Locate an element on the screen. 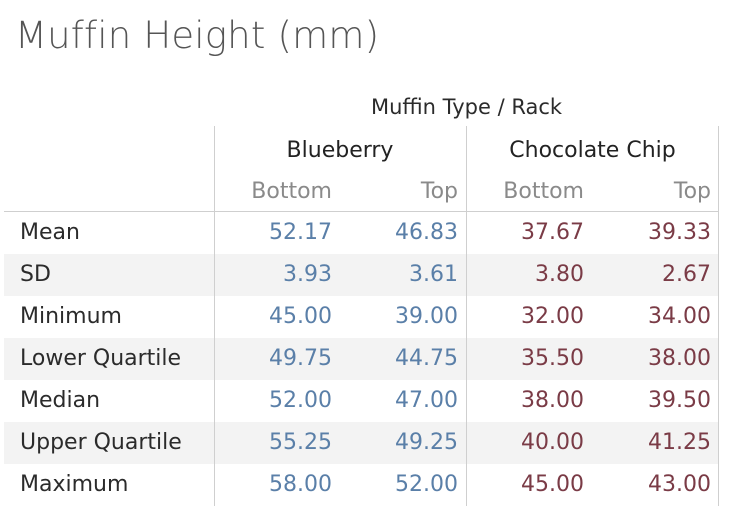 Image resolution: width=729 pixels, height=517 pixels. row-label: Lower Quartile is located at coordinates (101, 358).